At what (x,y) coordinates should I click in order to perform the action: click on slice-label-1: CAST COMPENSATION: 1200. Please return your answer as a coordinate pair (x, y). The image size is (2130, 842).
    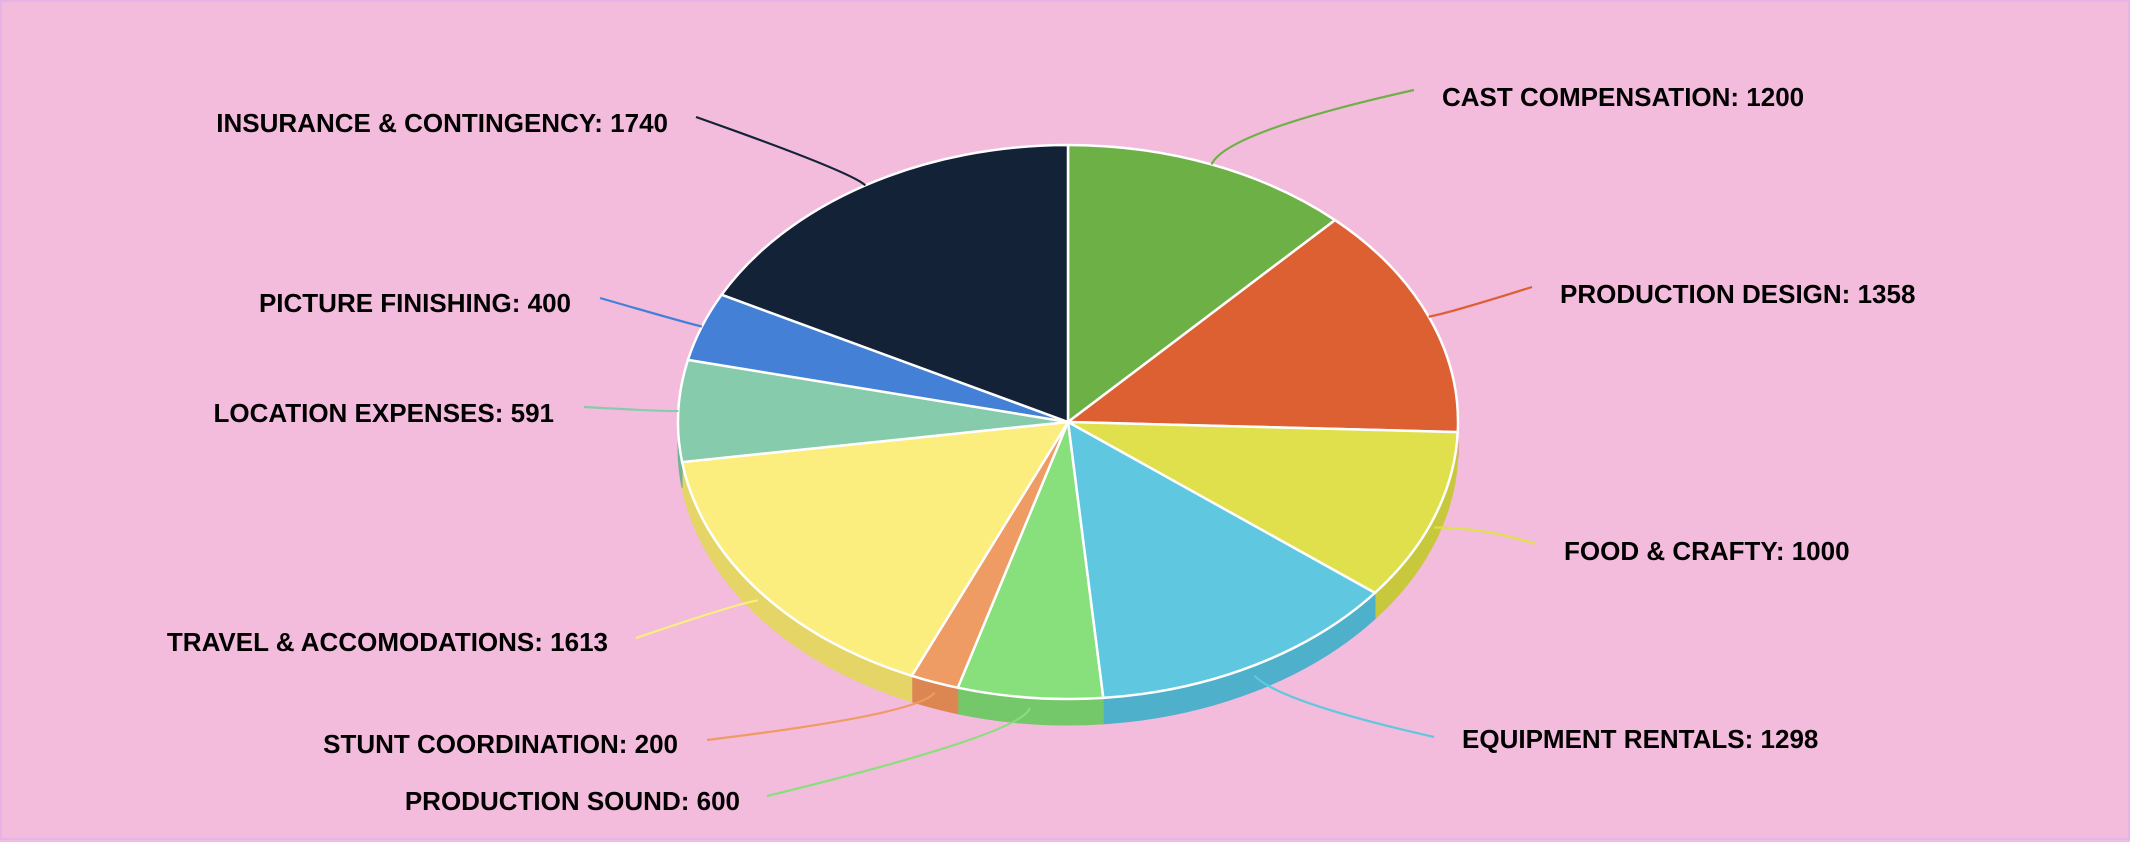
    Looking at the image, I should click on (1623, 97).